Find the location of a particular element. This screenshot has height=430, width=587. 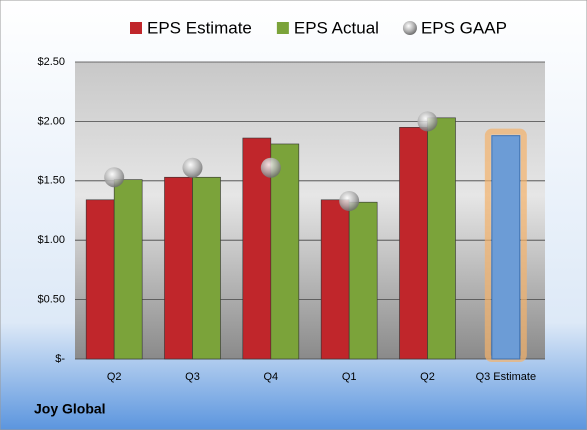

x-tick-label: Q3 Estimate is located at coordinates (506, 377).